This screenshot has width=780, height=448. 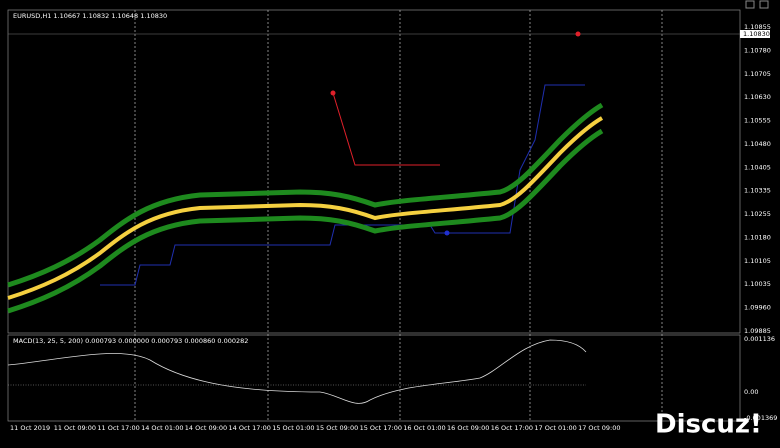 What do you see at coordinates (757, 237) in the screenshot?
I see `price-label: 1.10180` at bounding box center [757, 237].